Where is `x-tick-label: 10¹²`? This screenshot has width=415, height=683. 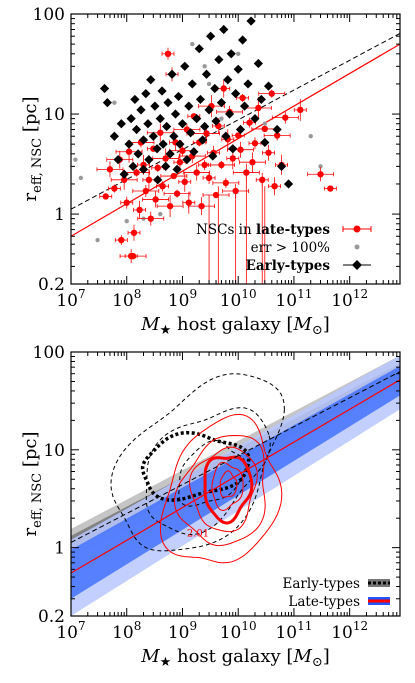 x-tick-label: 10¹² is located at coordinates (349, 631).